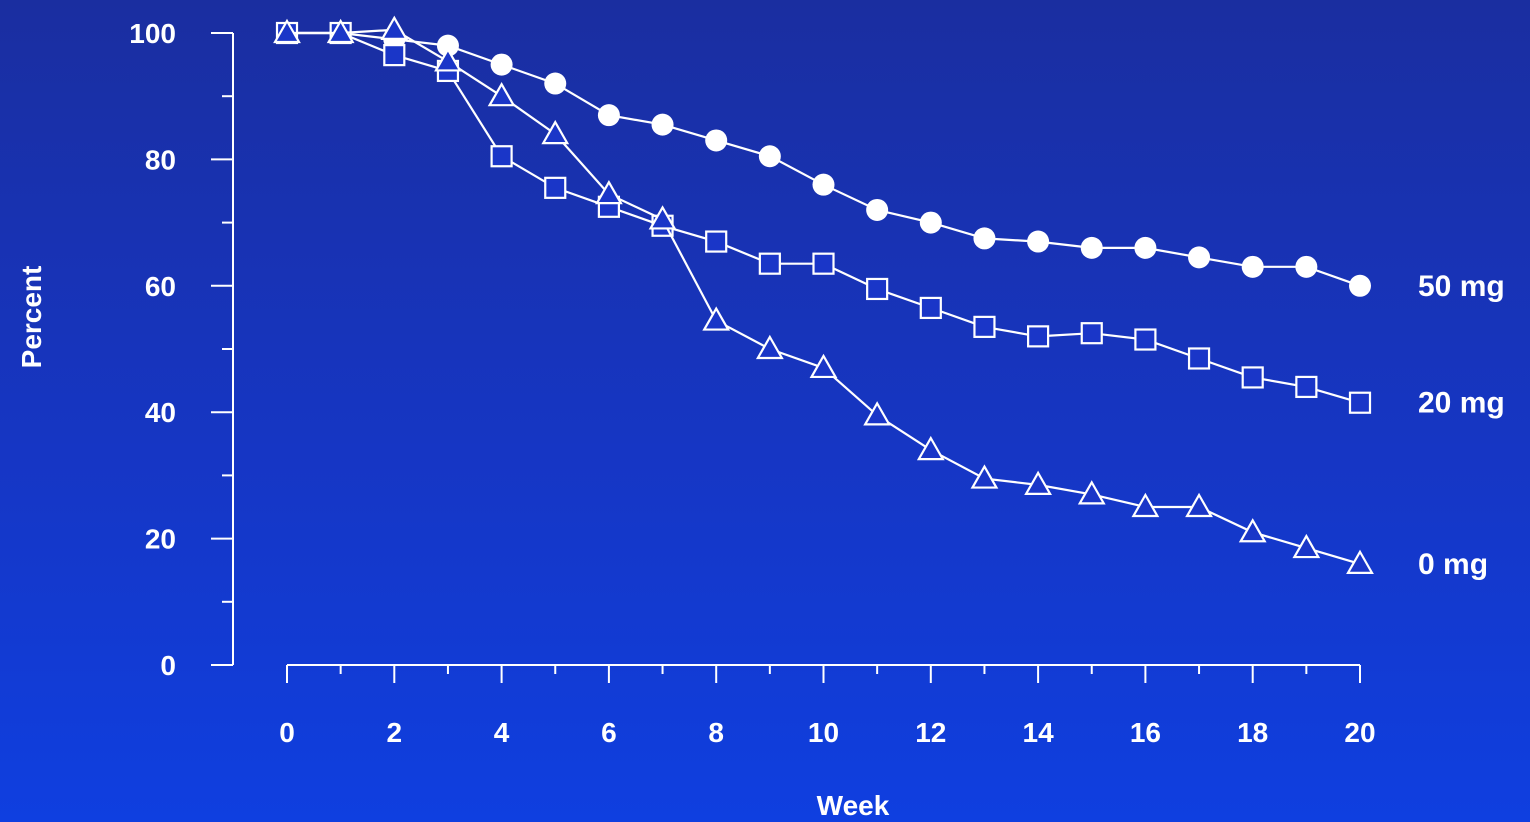 The image size is (1530, 822). I want to click on x-tick-label: 12, so click(930, 732).